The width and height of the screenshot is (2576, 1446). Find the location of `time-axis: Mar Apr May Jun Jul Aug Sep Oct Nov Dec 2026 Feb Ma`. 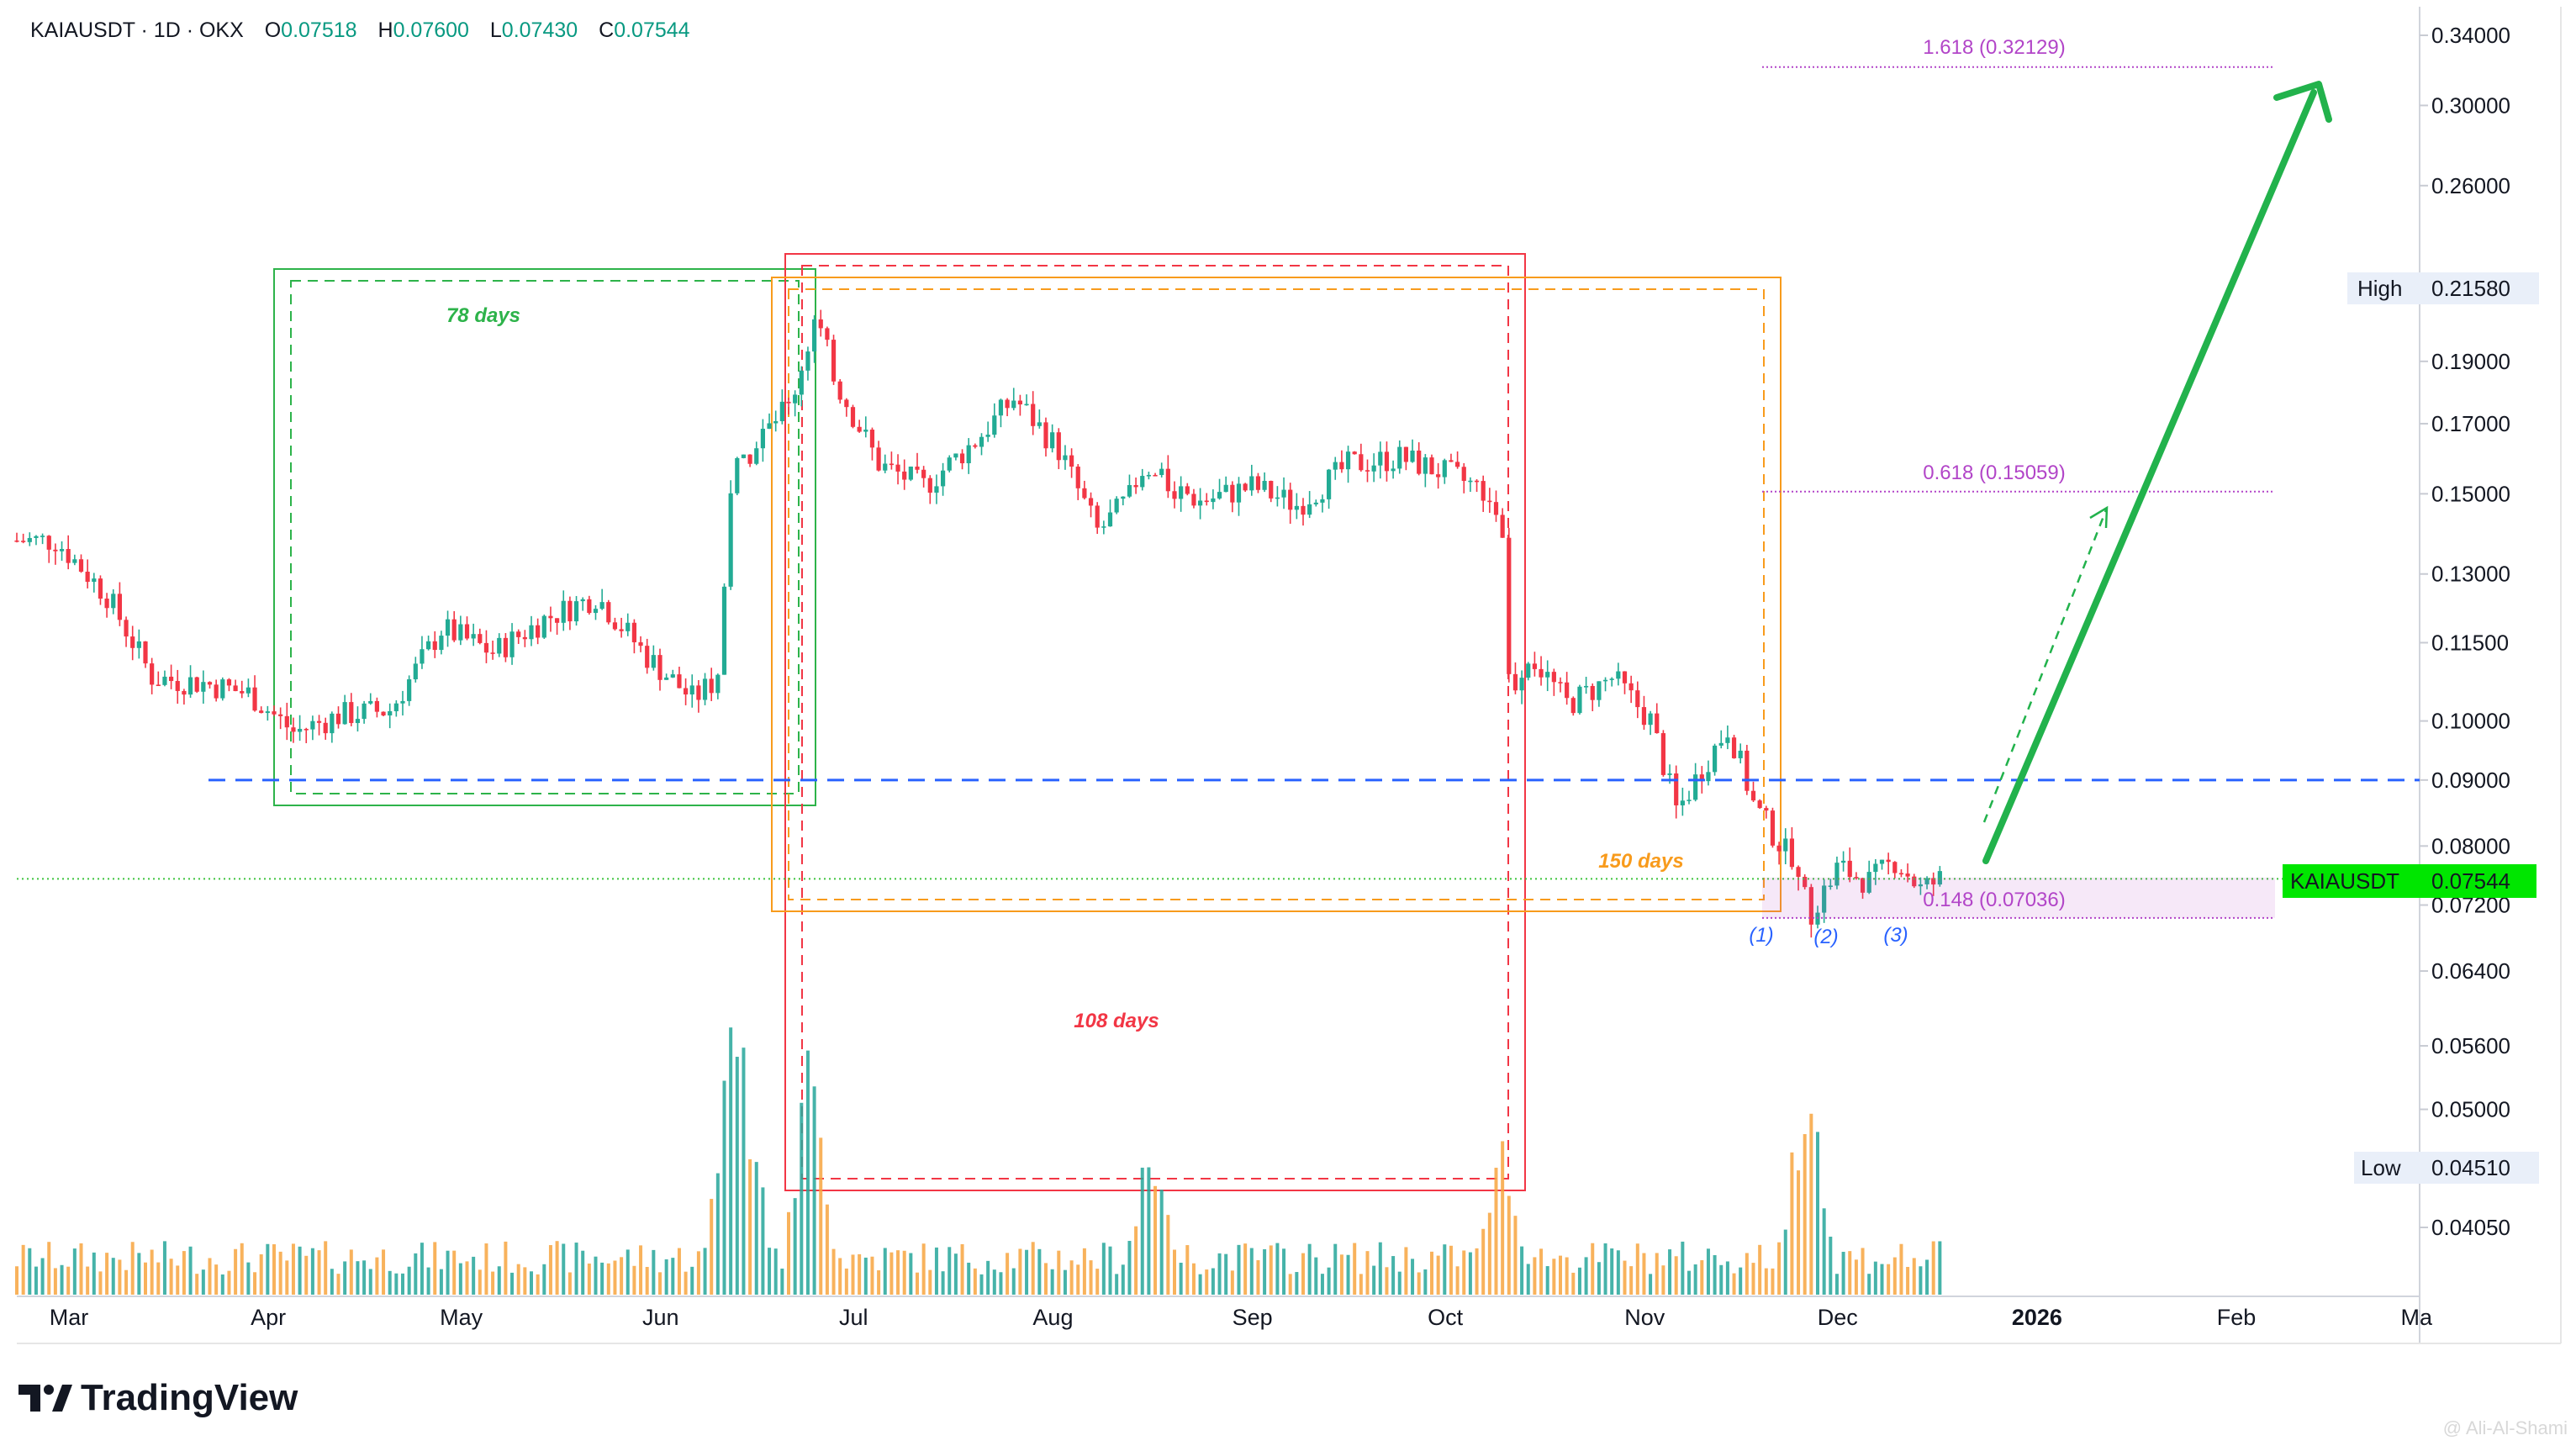

time-axis: Mar Apr May Jun Jul Aug Sep Oct Nov Dec 2026 Feb Ma is located at coordinates (1241, 1317).